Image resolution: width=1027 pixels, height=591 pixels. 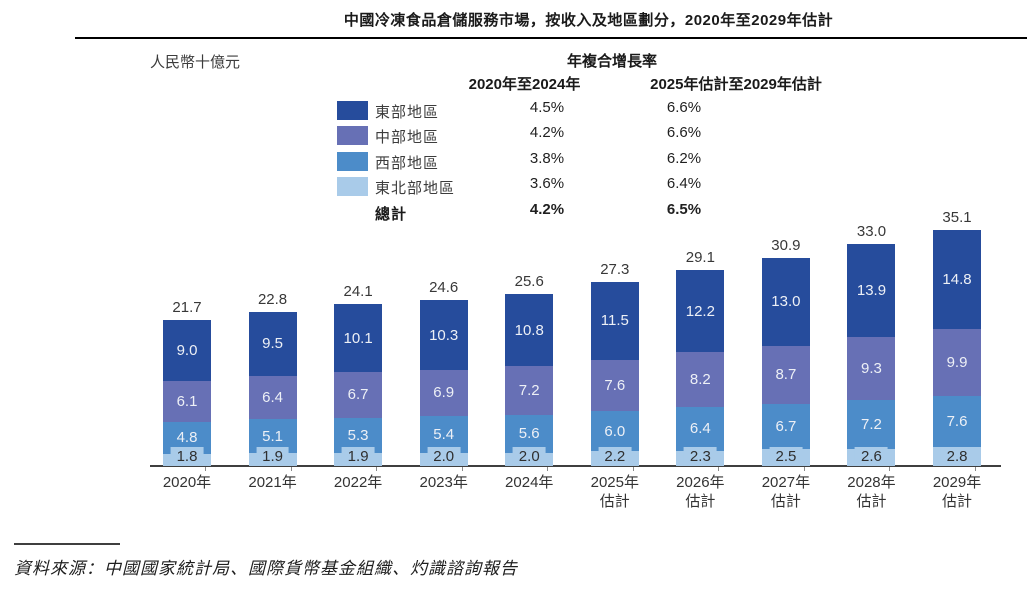 What do you see at coordinates (700, 258) in the screenshot?
I see `bar-total-label: 29.1` at bounding box center [700, 258].